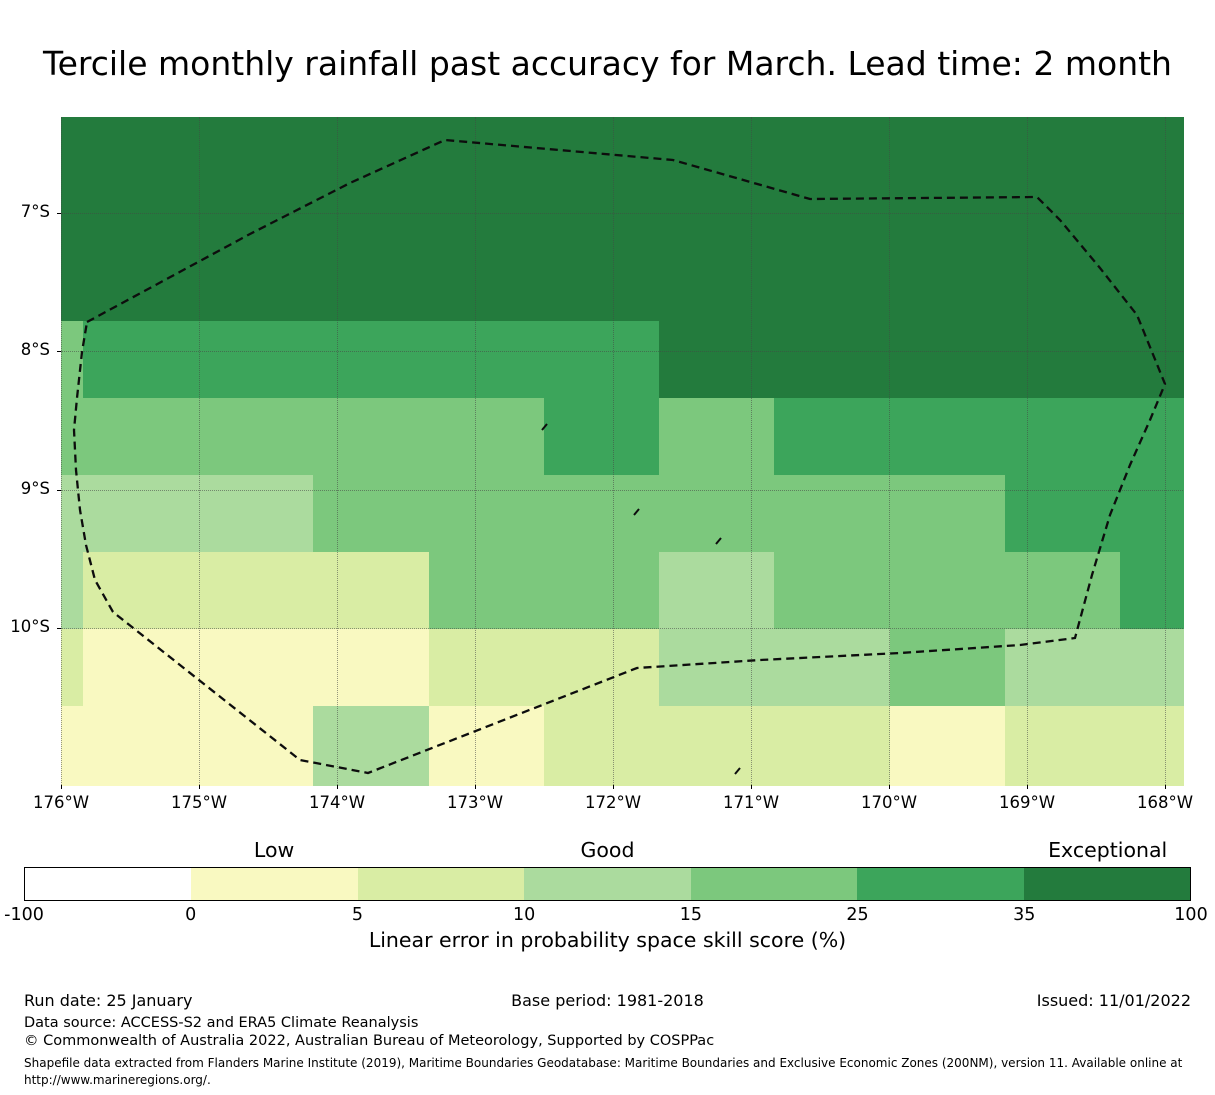 This screenshot has width=1215, height=1095. Describe the element at coordinates (337, 802) in the screenshot. I see `x-tick-label: 174°W` at that location.